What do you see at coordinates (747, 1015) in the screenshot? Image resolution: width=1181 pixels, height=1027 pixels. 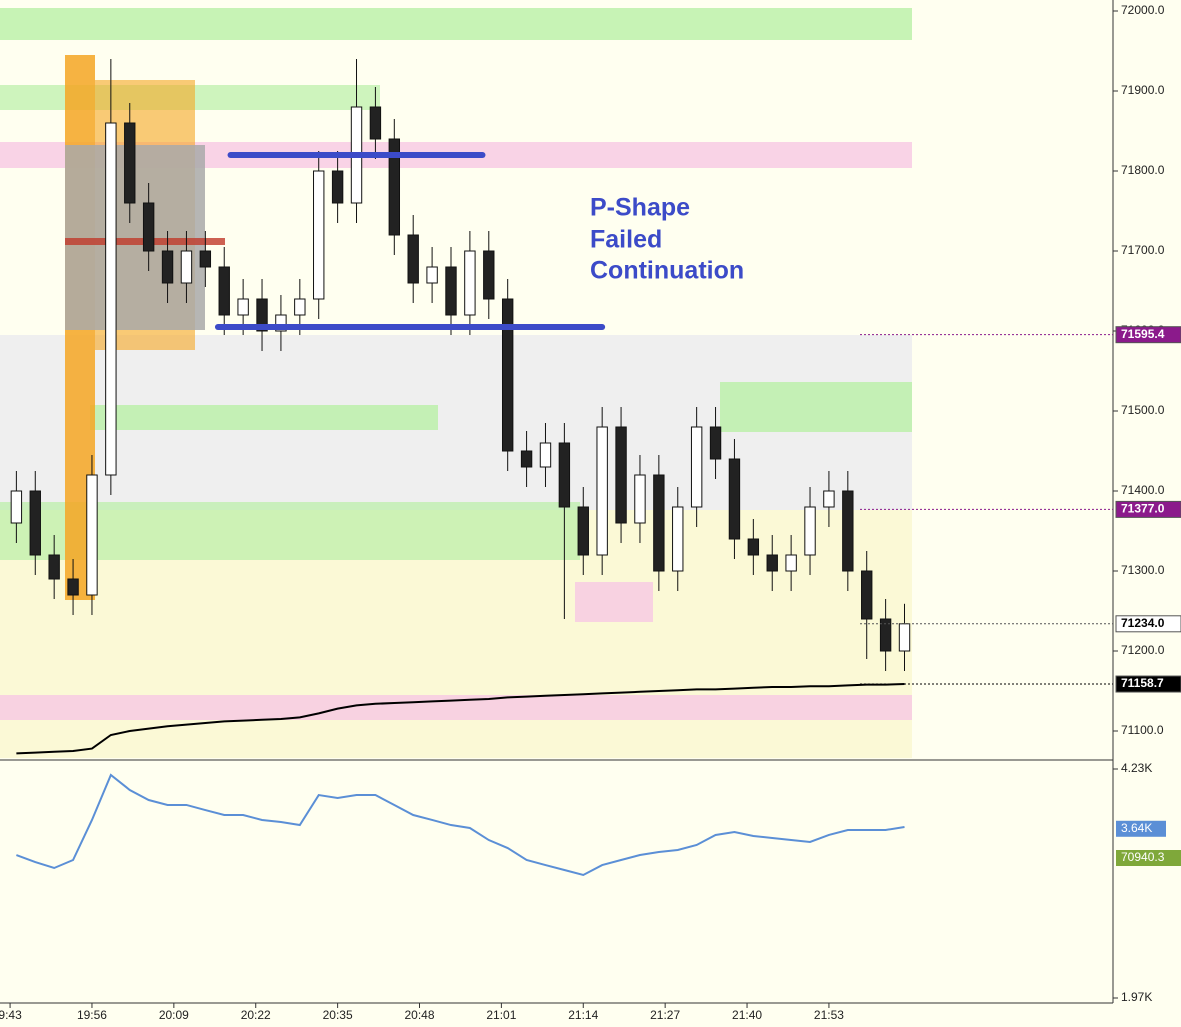 I see `x-tick-label: 21:40` at bounding box center [747, 1015].